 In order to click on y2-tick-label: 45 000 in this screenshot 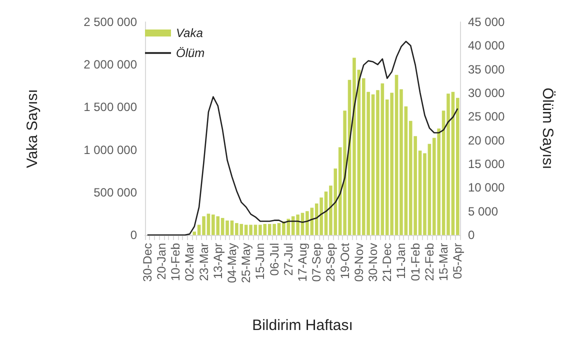, I will do `click(487, 22)`.